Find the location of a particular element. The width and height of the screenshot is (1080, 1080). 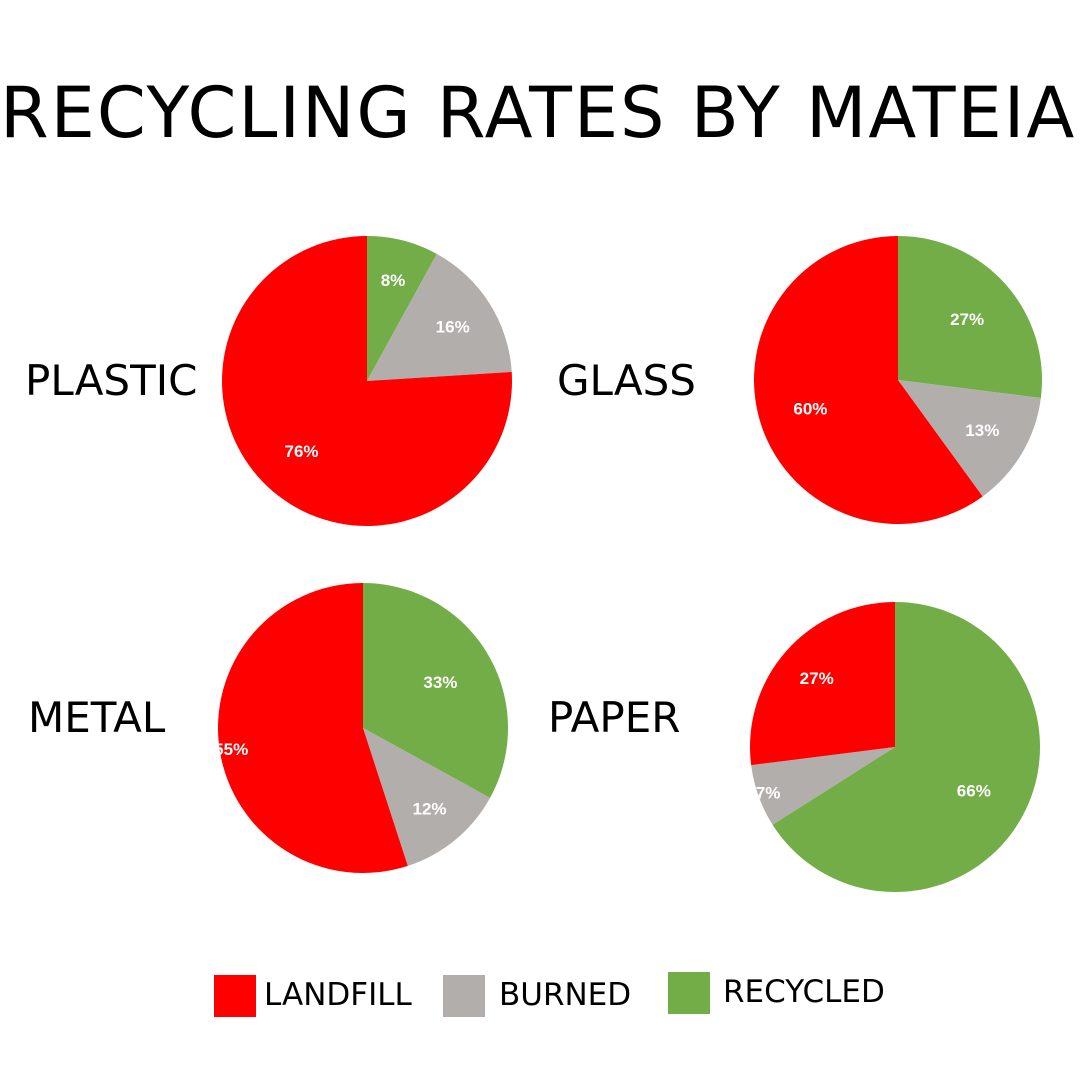

pie-slice-plastic-recycled is located at coordinates (402, 308).